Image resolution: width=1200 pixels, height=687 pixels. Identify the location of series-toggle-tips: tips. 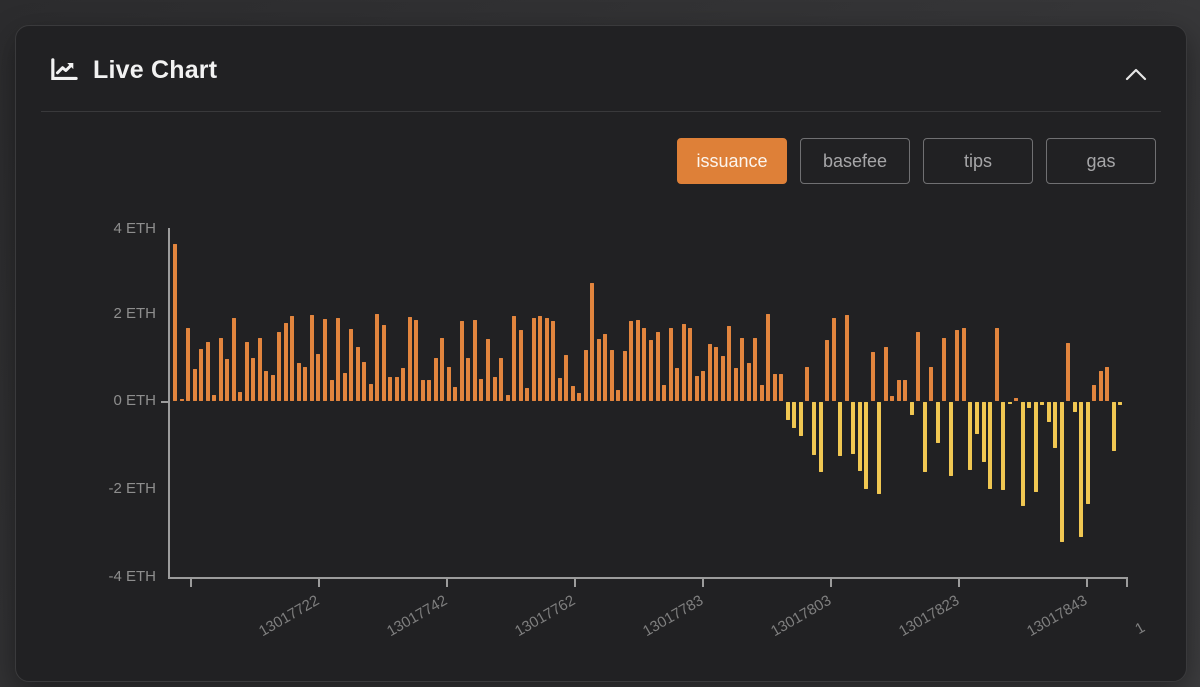
(978, 161).